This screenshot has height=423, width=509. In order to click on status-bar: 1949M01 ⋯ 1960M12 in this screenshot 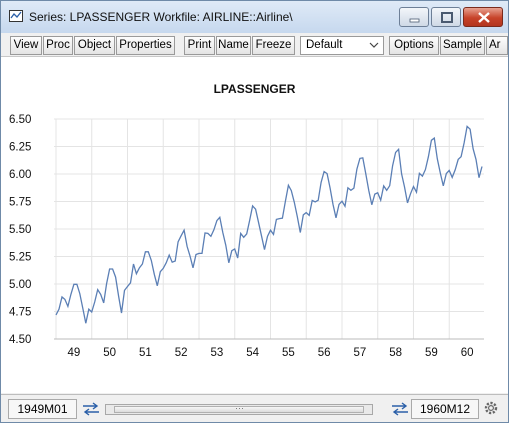, I will do `click(254, 408)`.